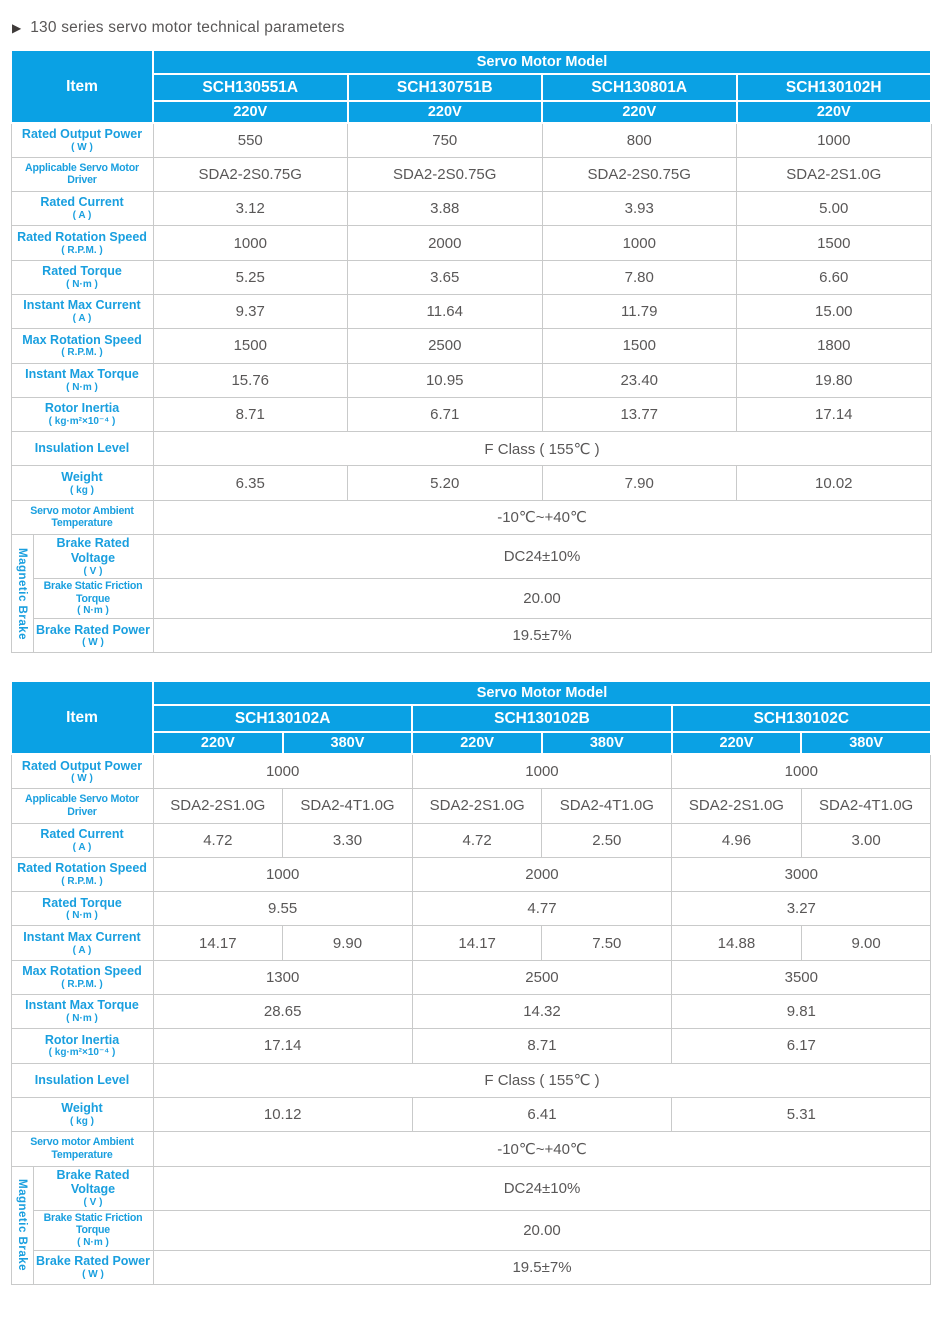 The height and width of the screenshot is (1322, 940). I want to click on value-cell: 3.00, so click(866, 840).